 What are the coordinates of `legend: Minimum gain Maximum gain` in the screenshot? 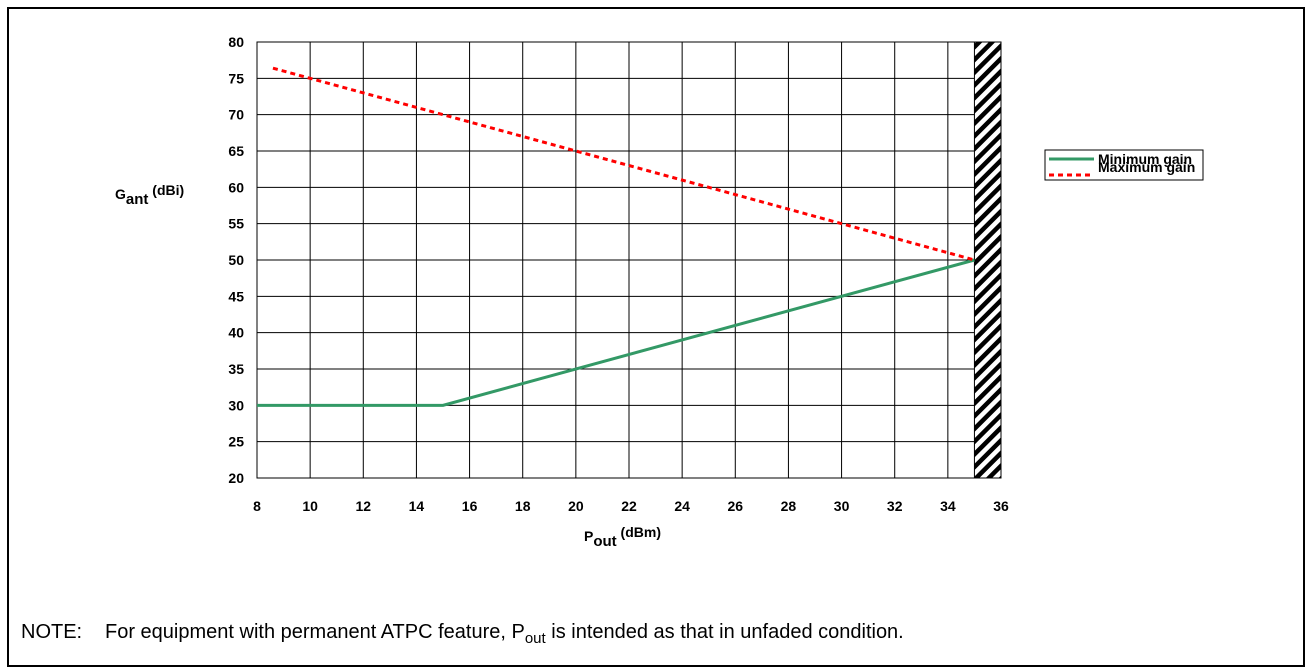 It's located at (1124, 165).